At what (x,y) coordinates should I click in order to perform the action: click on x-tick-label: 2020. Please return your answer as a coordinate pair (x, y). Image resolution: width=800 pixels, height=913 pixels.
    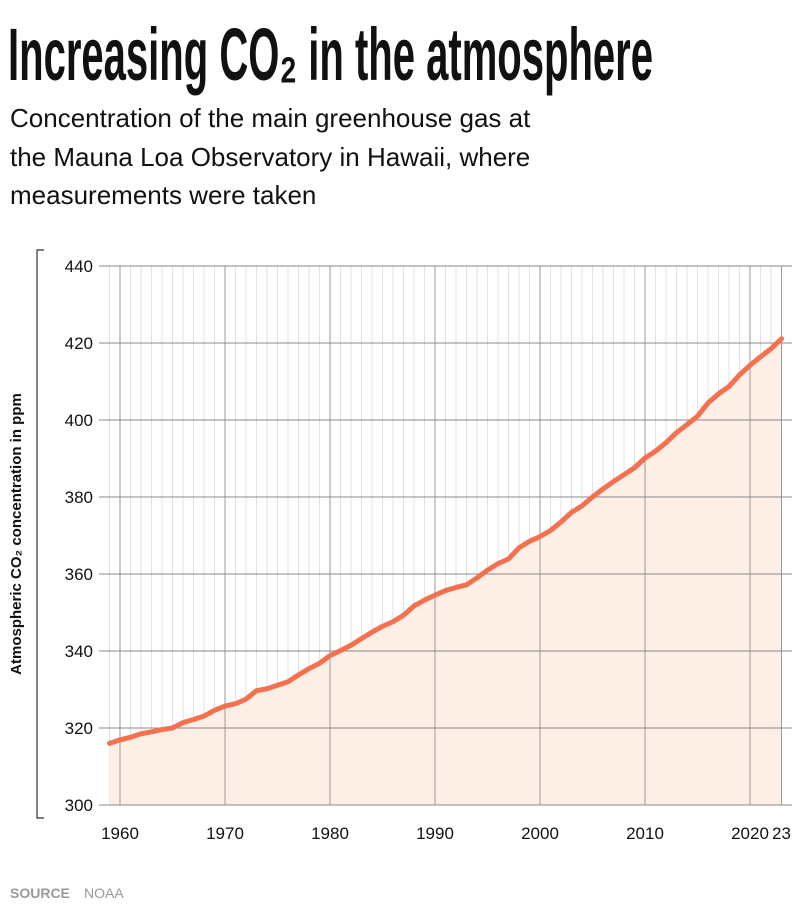
    Looking at the image, I should click on (750, 833).